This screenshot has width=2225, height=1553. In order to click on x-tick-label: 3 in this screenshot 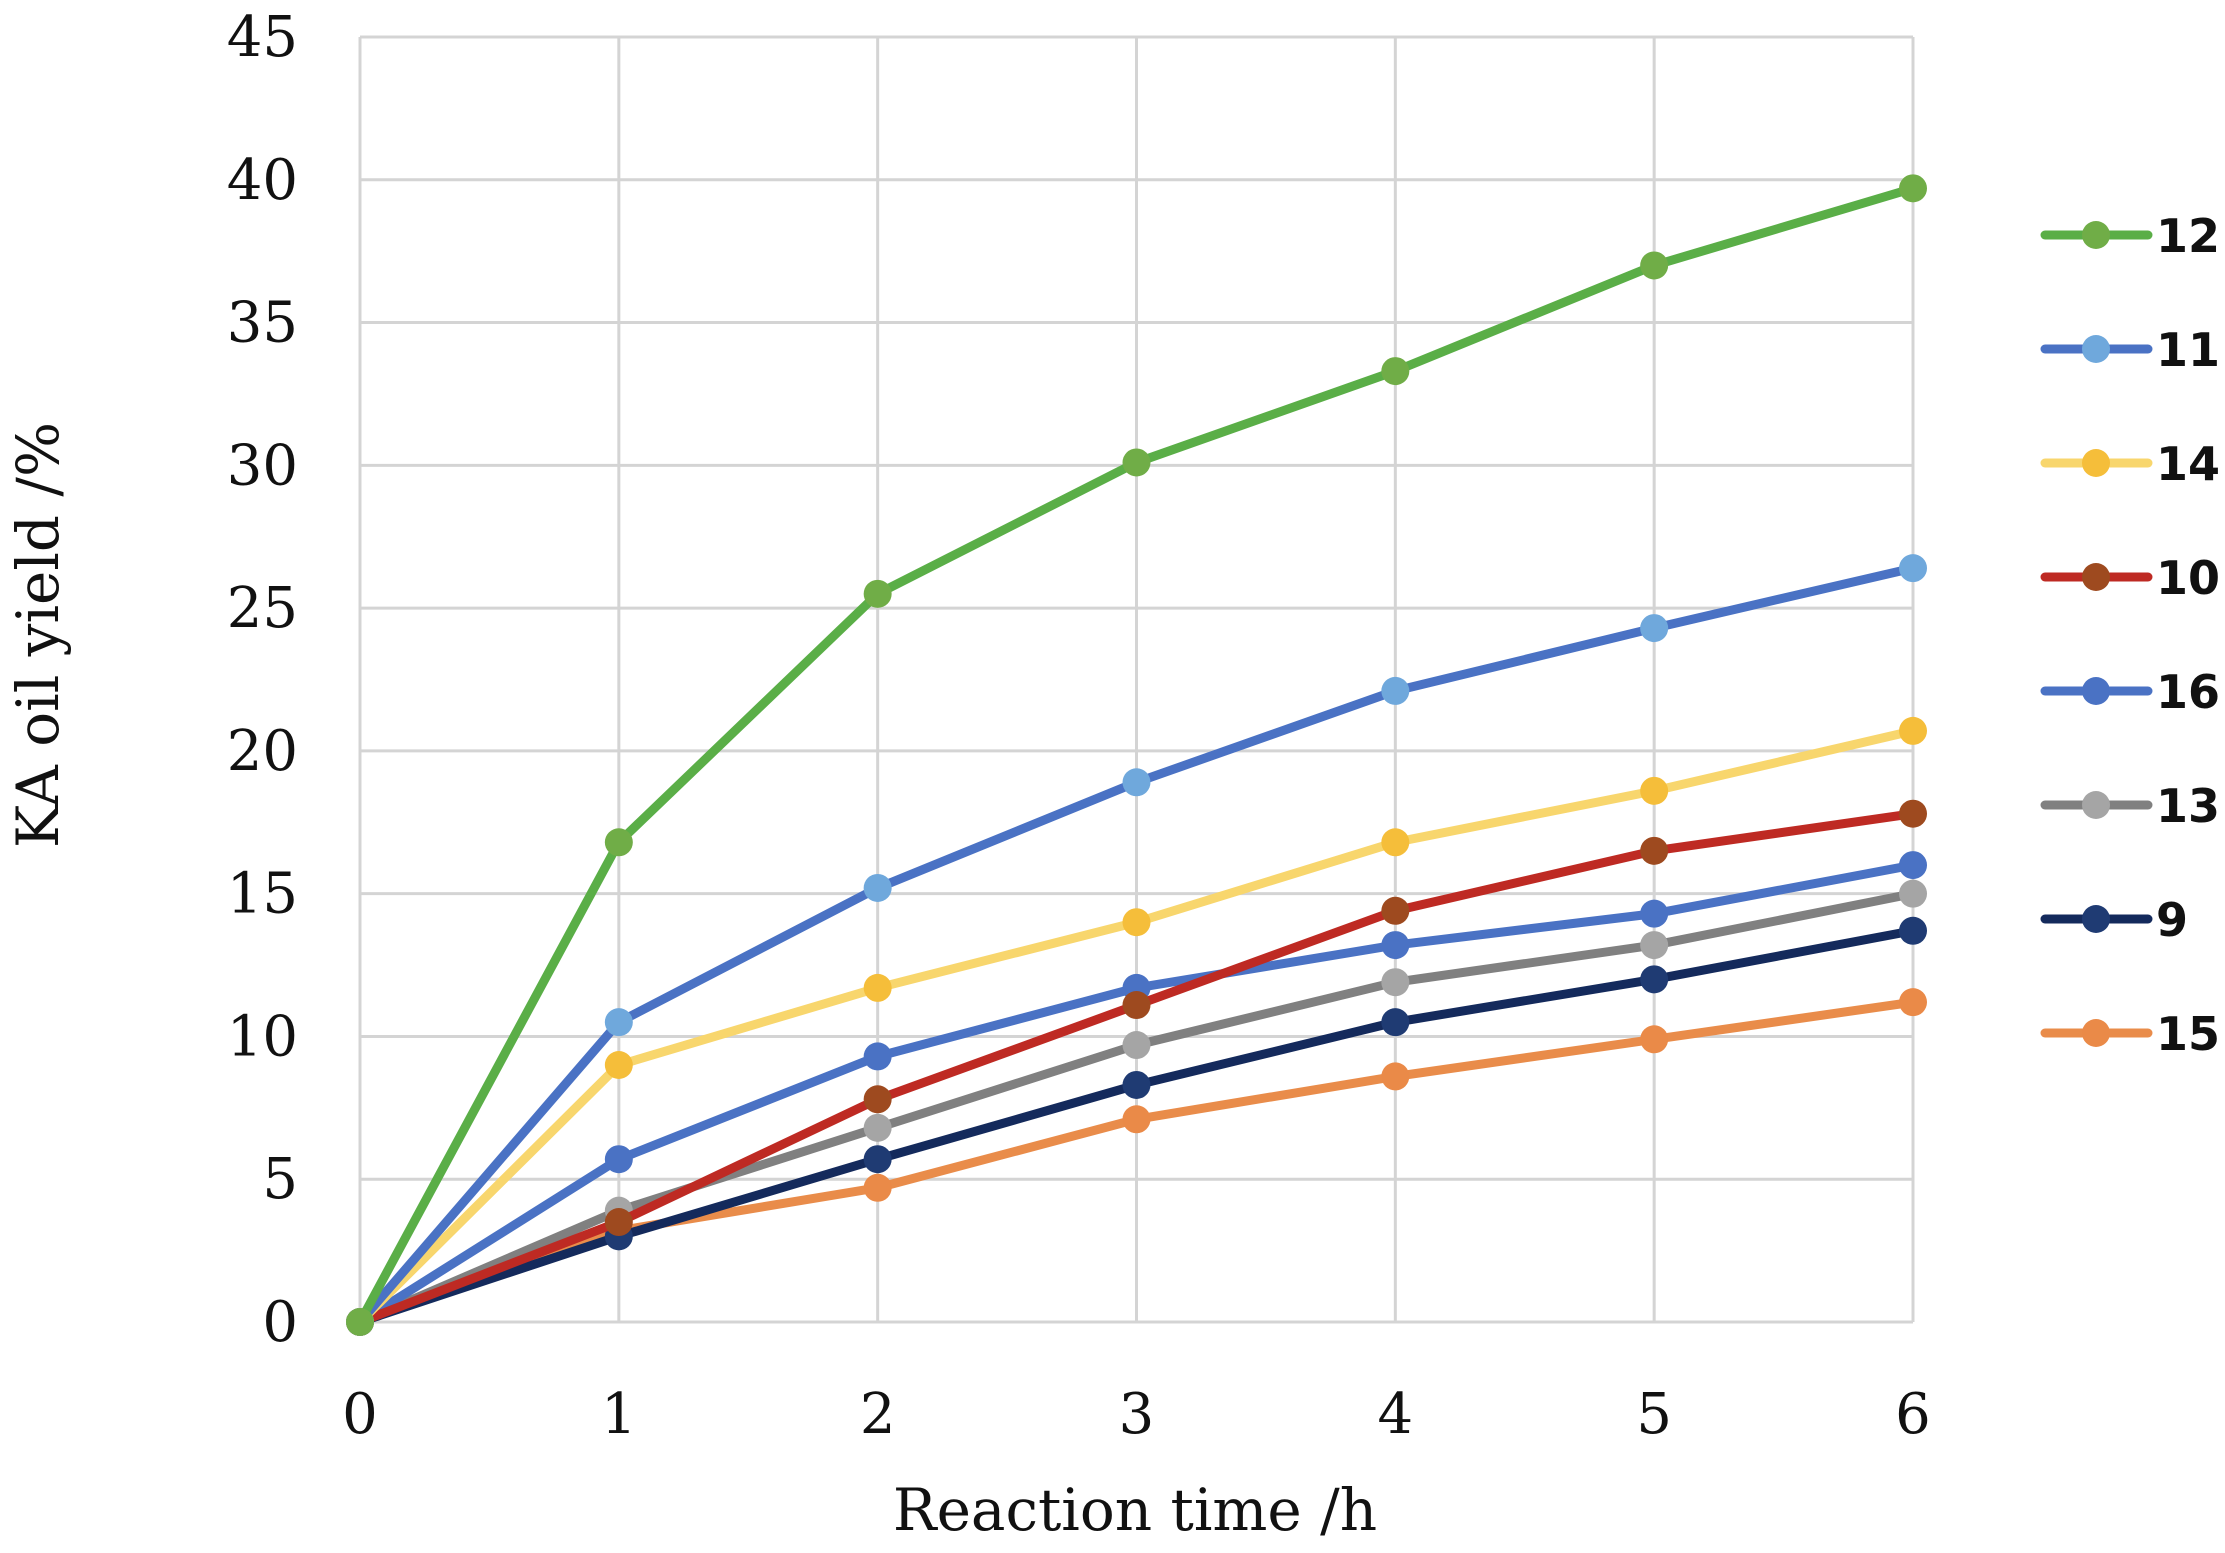, I will do `click(1137, 1414)`.